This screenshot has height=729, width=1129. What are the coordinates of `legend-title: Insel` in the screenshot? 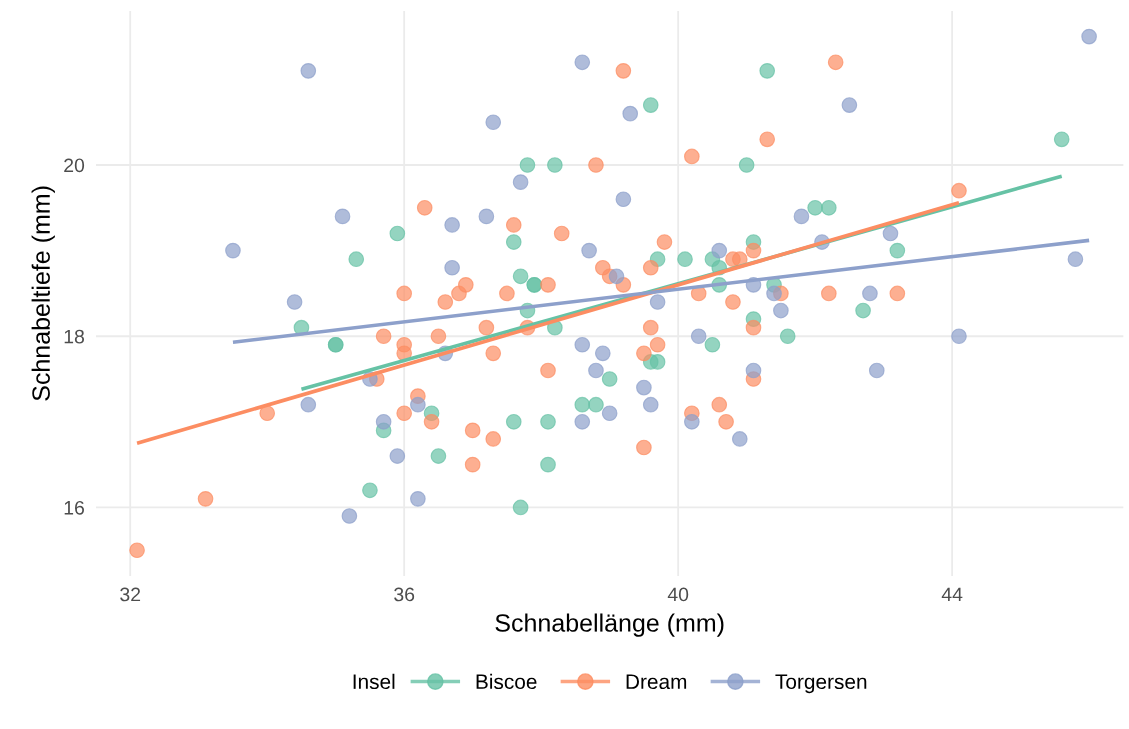 It's located at (374, 681).